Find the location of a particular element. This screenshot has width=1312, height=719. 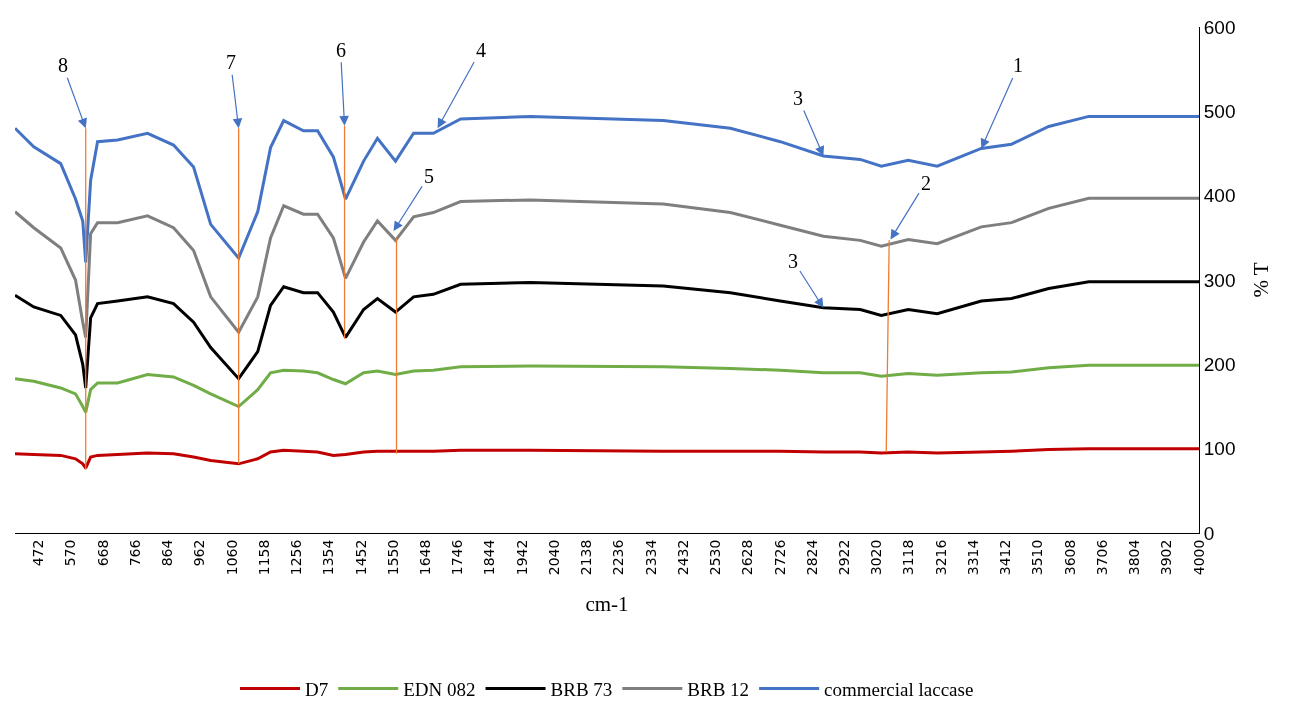

x-tick-label: 2432 is located at coordinates (682, 557).